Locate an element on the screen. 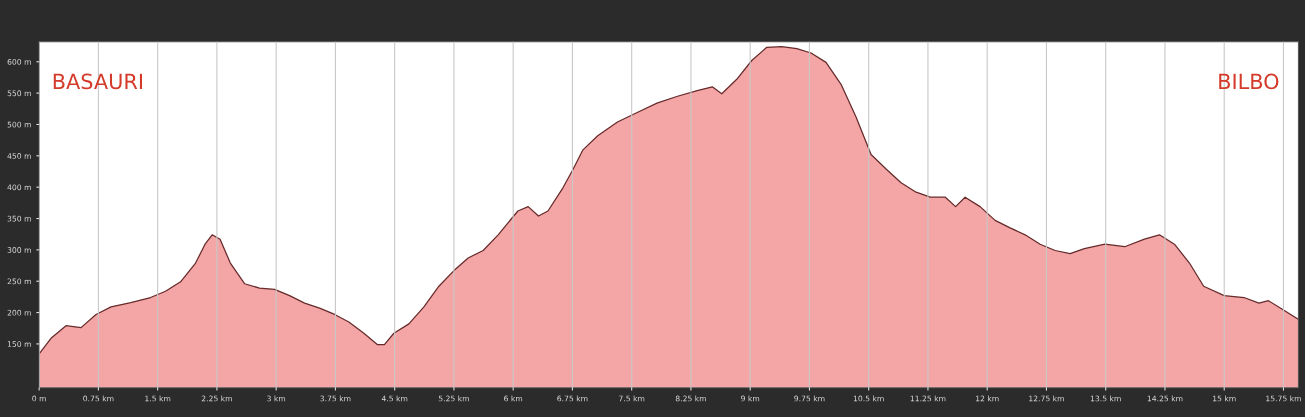 The image size is (1305, 417). annotation: BASAURI is located at coordinates (97, 81).